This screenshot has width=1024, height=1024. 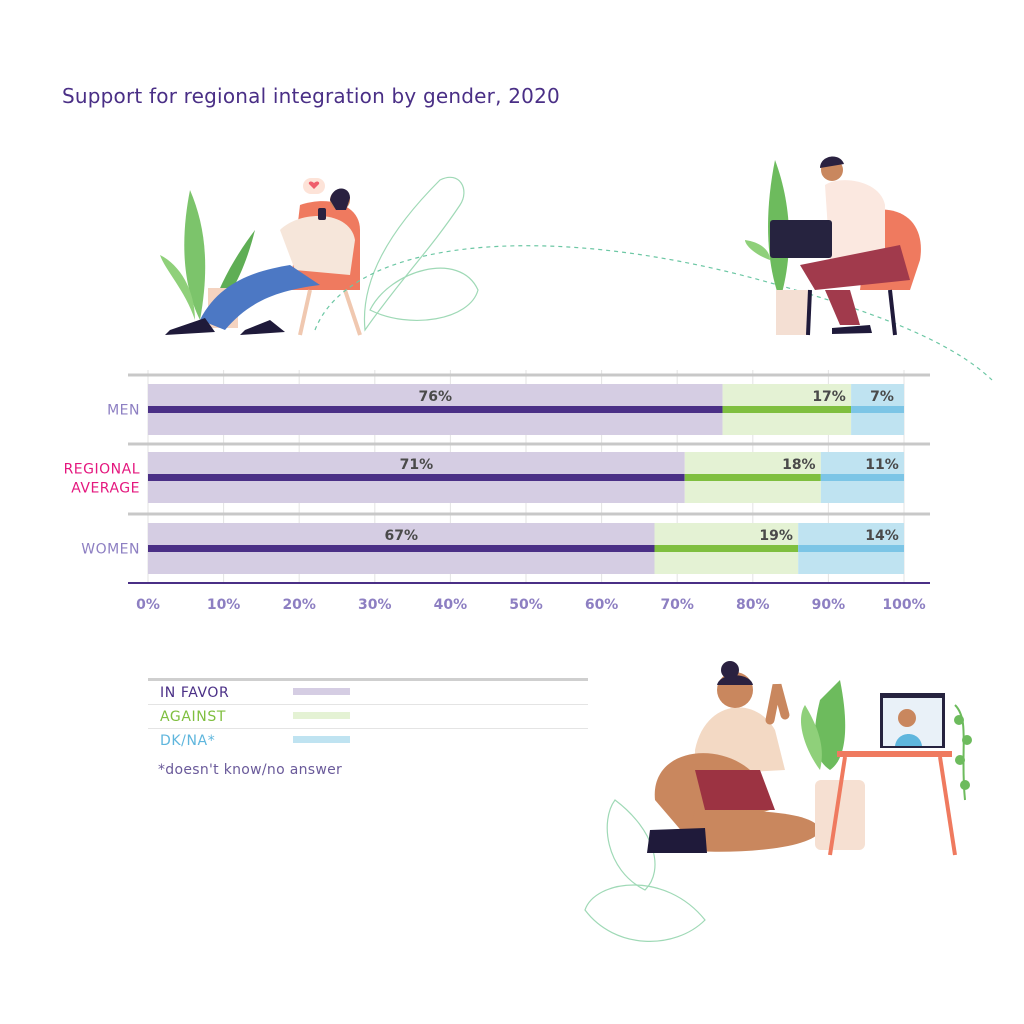 I want to click on category-label: MEN, so click(x=123, y=411).